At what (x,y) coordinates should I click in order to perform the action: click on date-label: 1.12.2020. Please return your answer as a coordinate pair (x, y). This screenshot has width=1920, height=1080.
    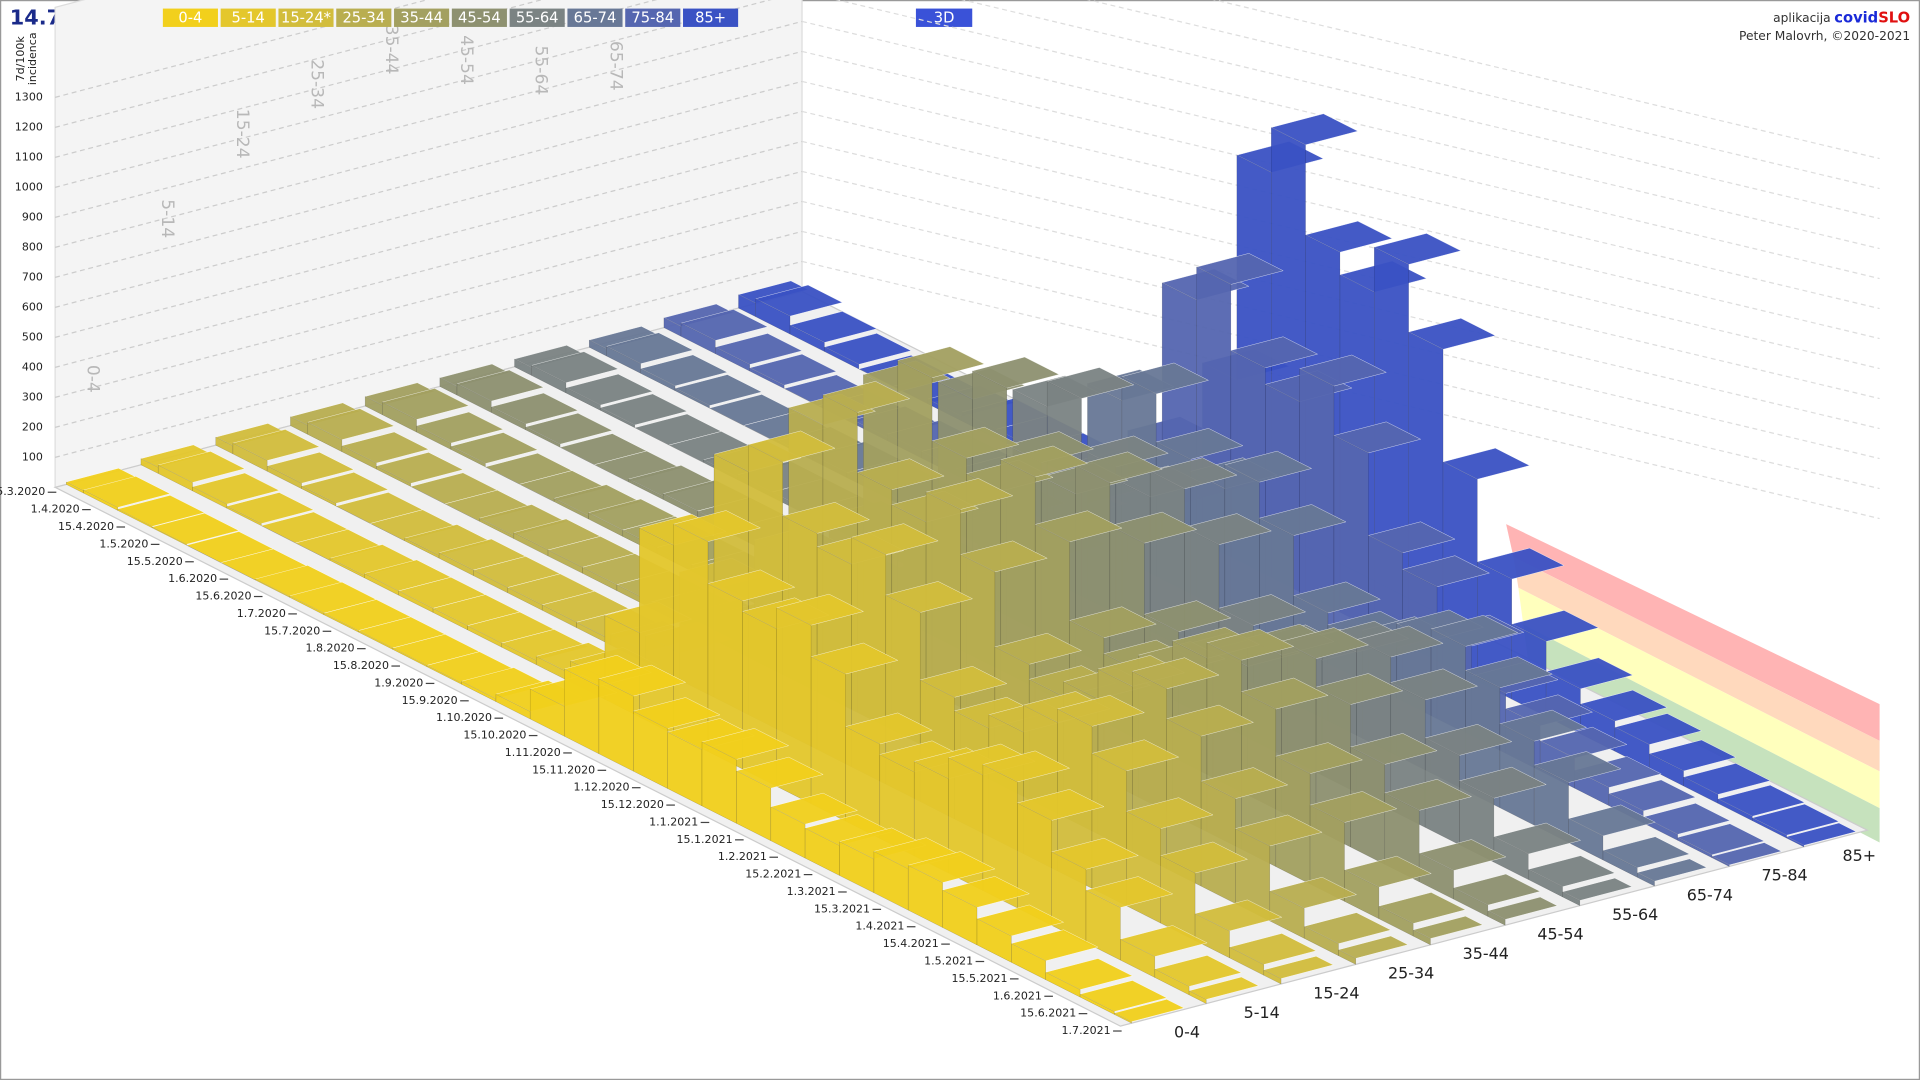
    Looking at the image, I should click on (601, 787).